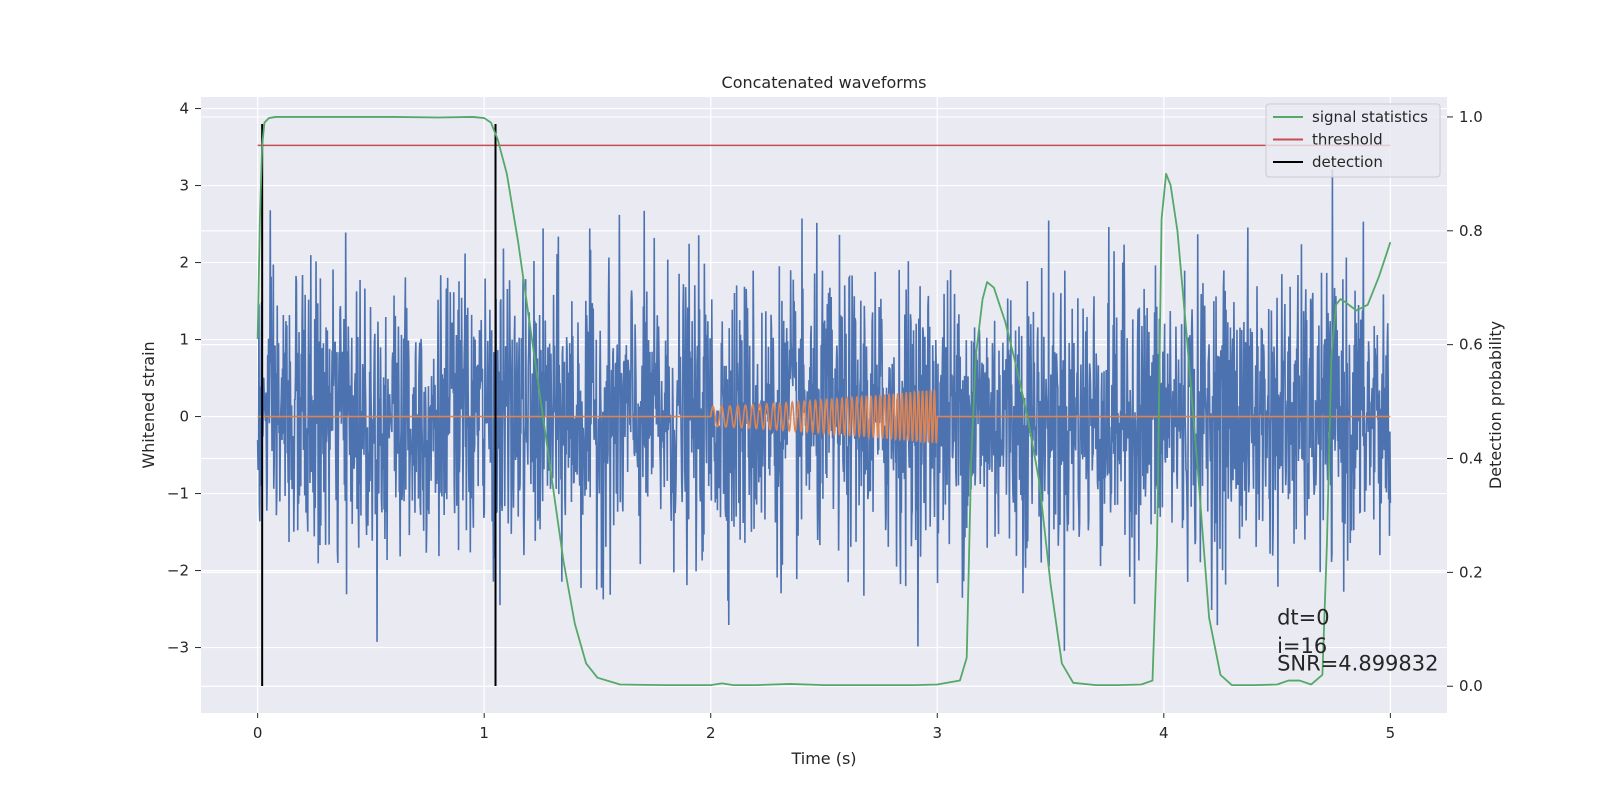  Describe the element at coordinates (178, 648) in the screenshot. I see `y-tick-label: −3` at that location.